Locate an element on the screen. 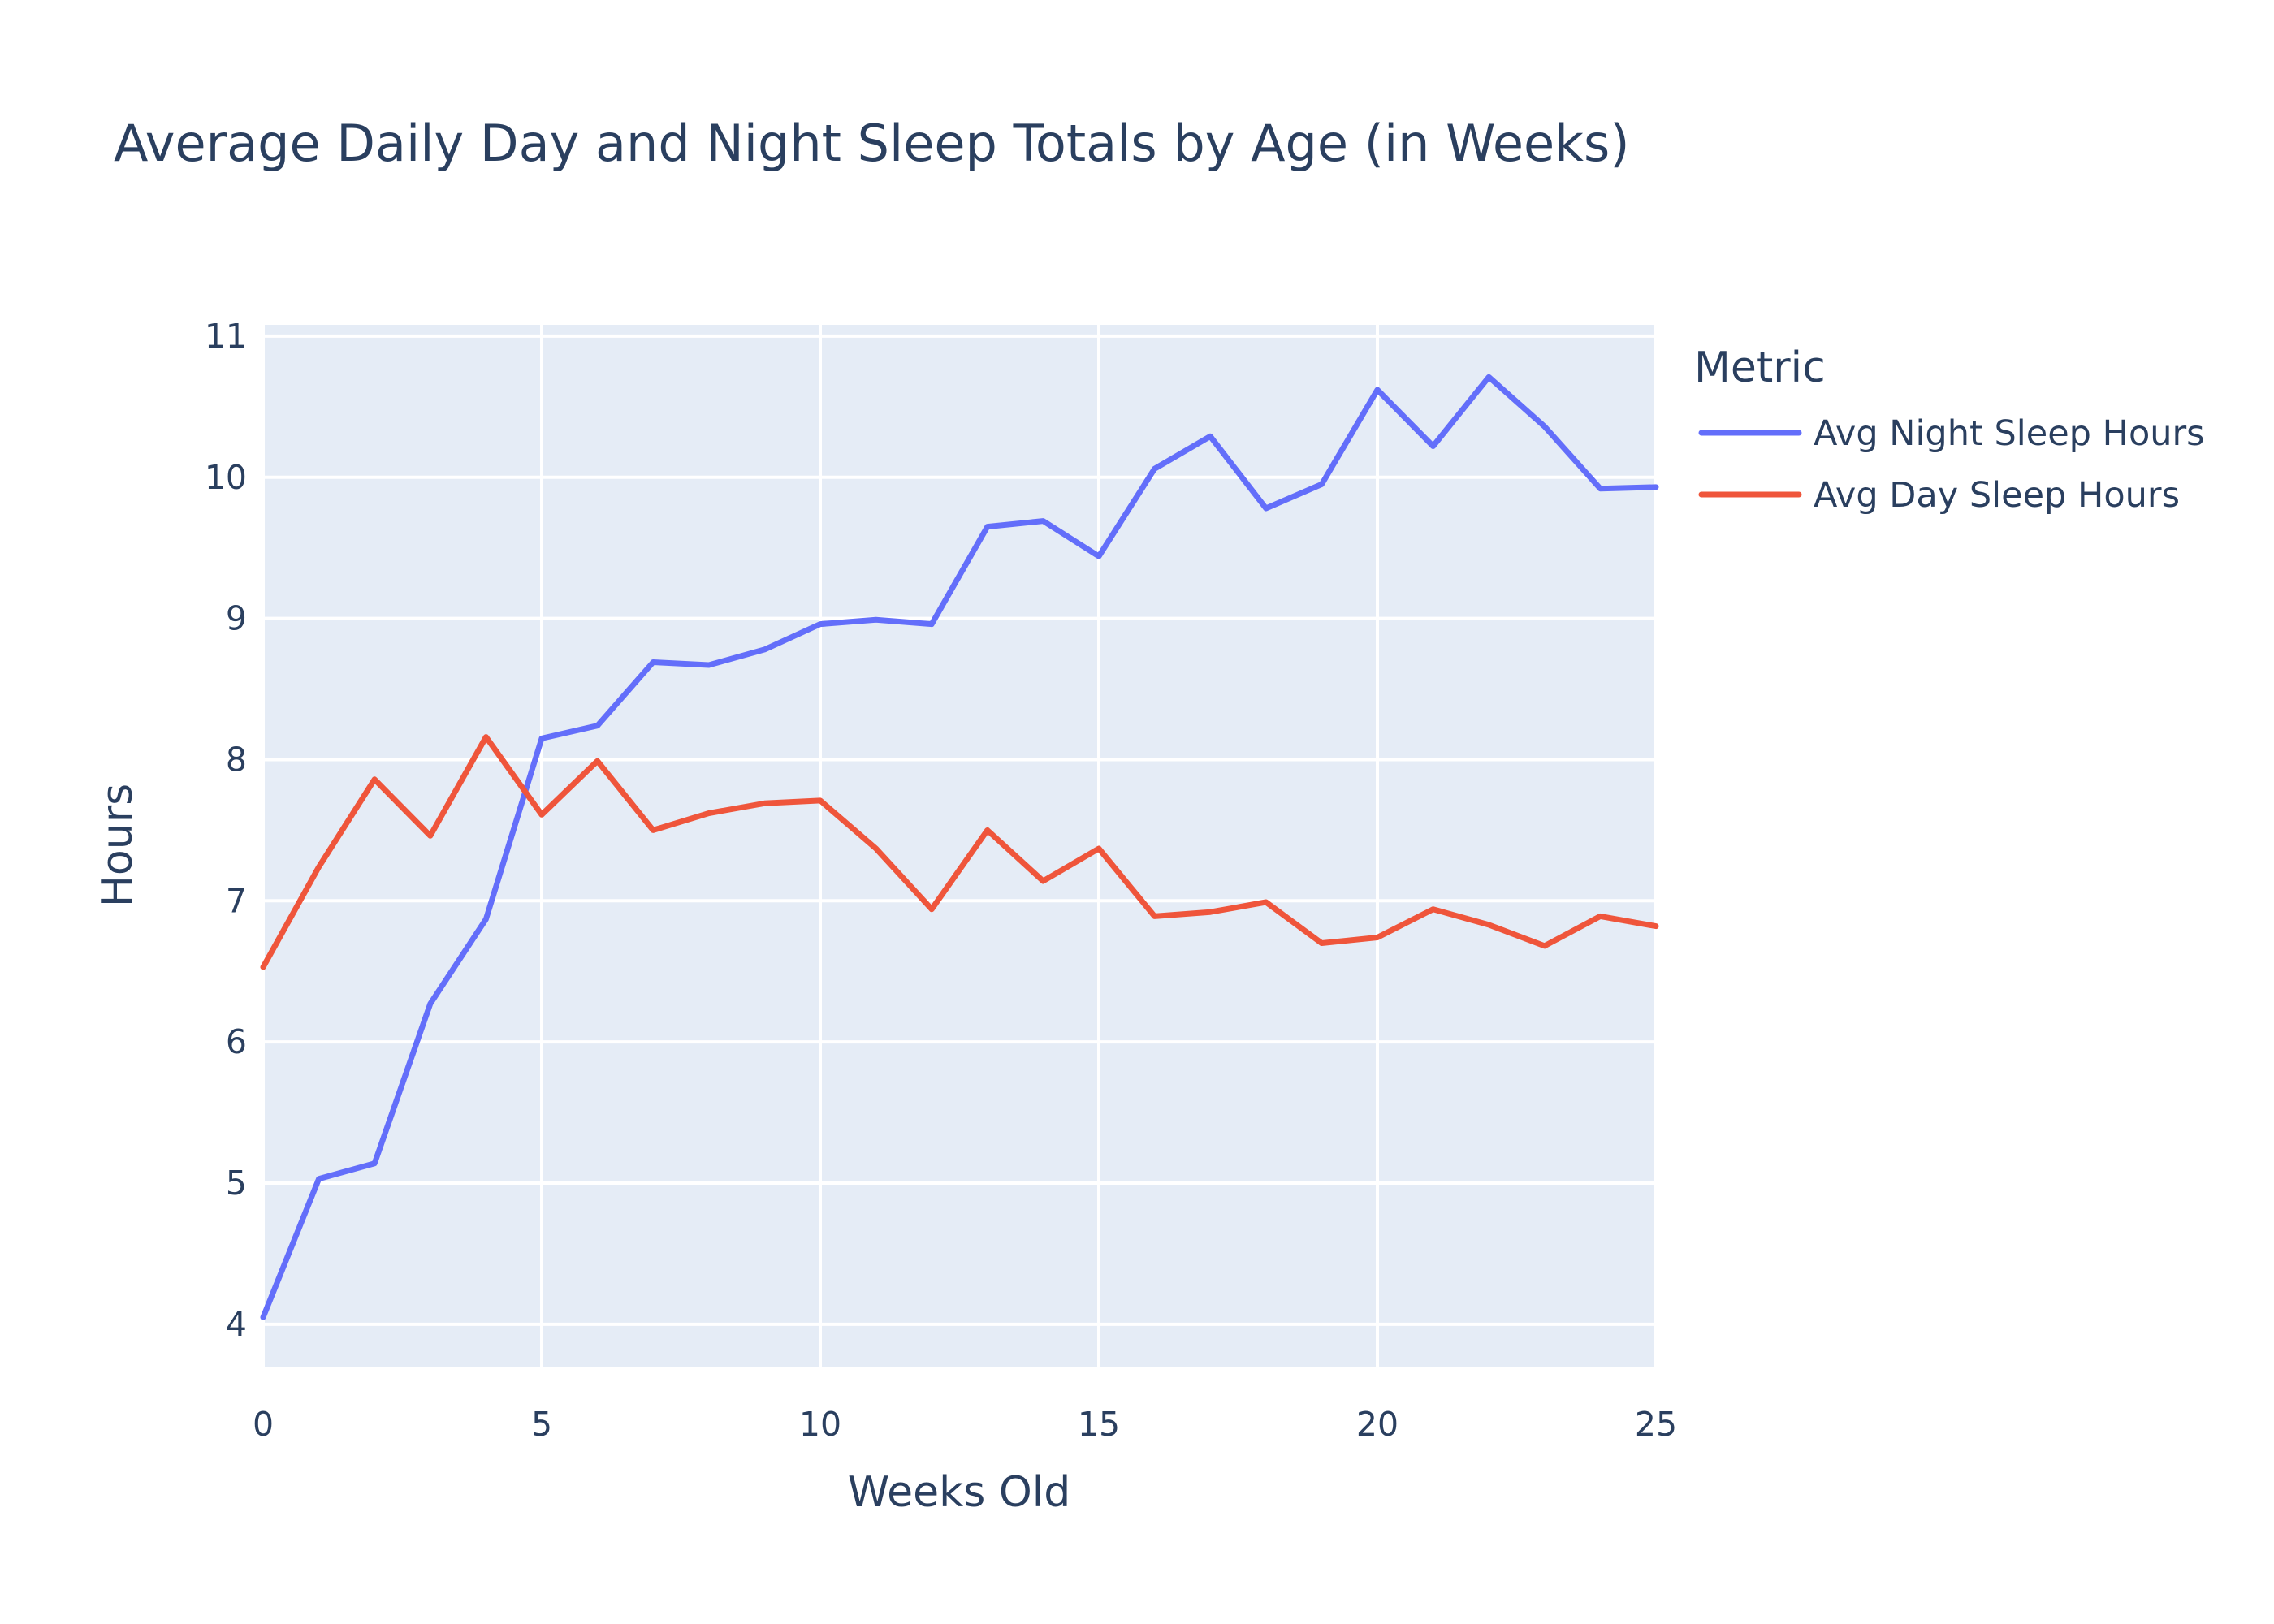 Image resolution: width=2274 pixels, height=1624 pixels. x-tick-label: 25 is located at coordinates (1656, 1425).